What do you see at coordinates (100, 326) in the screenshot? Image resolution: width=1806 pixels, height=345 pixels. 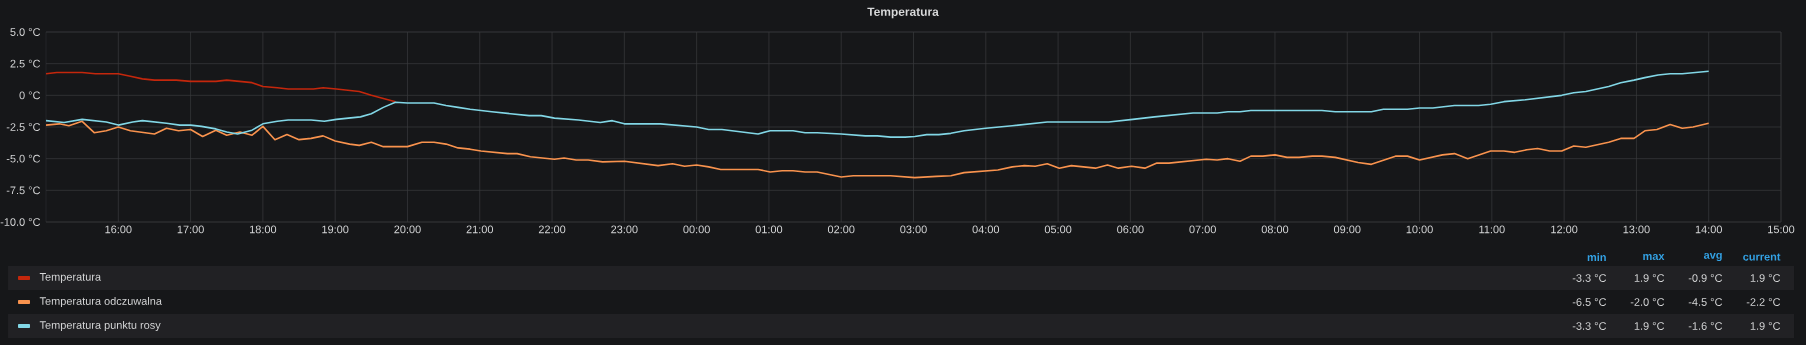 I see `legend-label: Temperatura punktu rosy` at bounding box center [100, 326].